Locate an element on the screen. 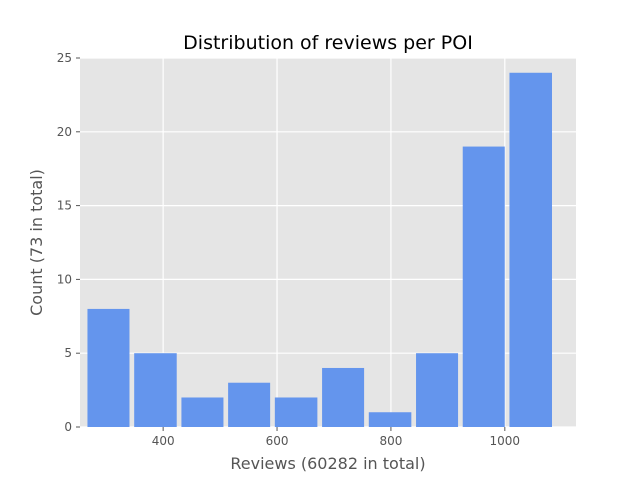 The width and height of the screenshot is (640, 480). y-tick-label: 25 is located at coordinates (64, 58).